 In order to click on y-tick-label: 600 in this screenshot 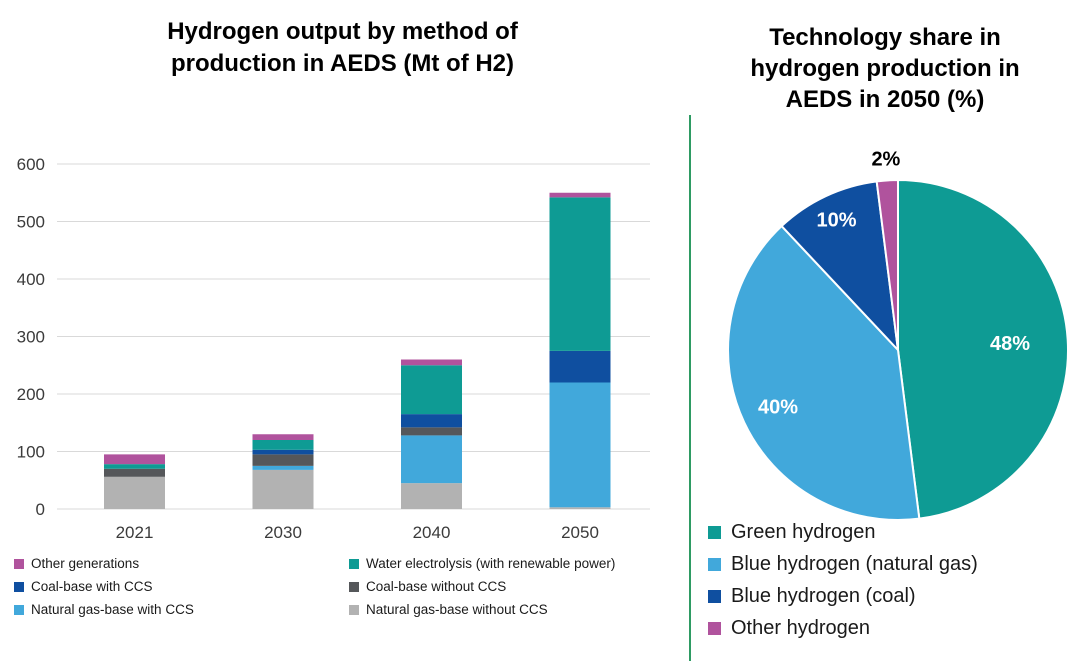, I will do `click(31, 164)`.